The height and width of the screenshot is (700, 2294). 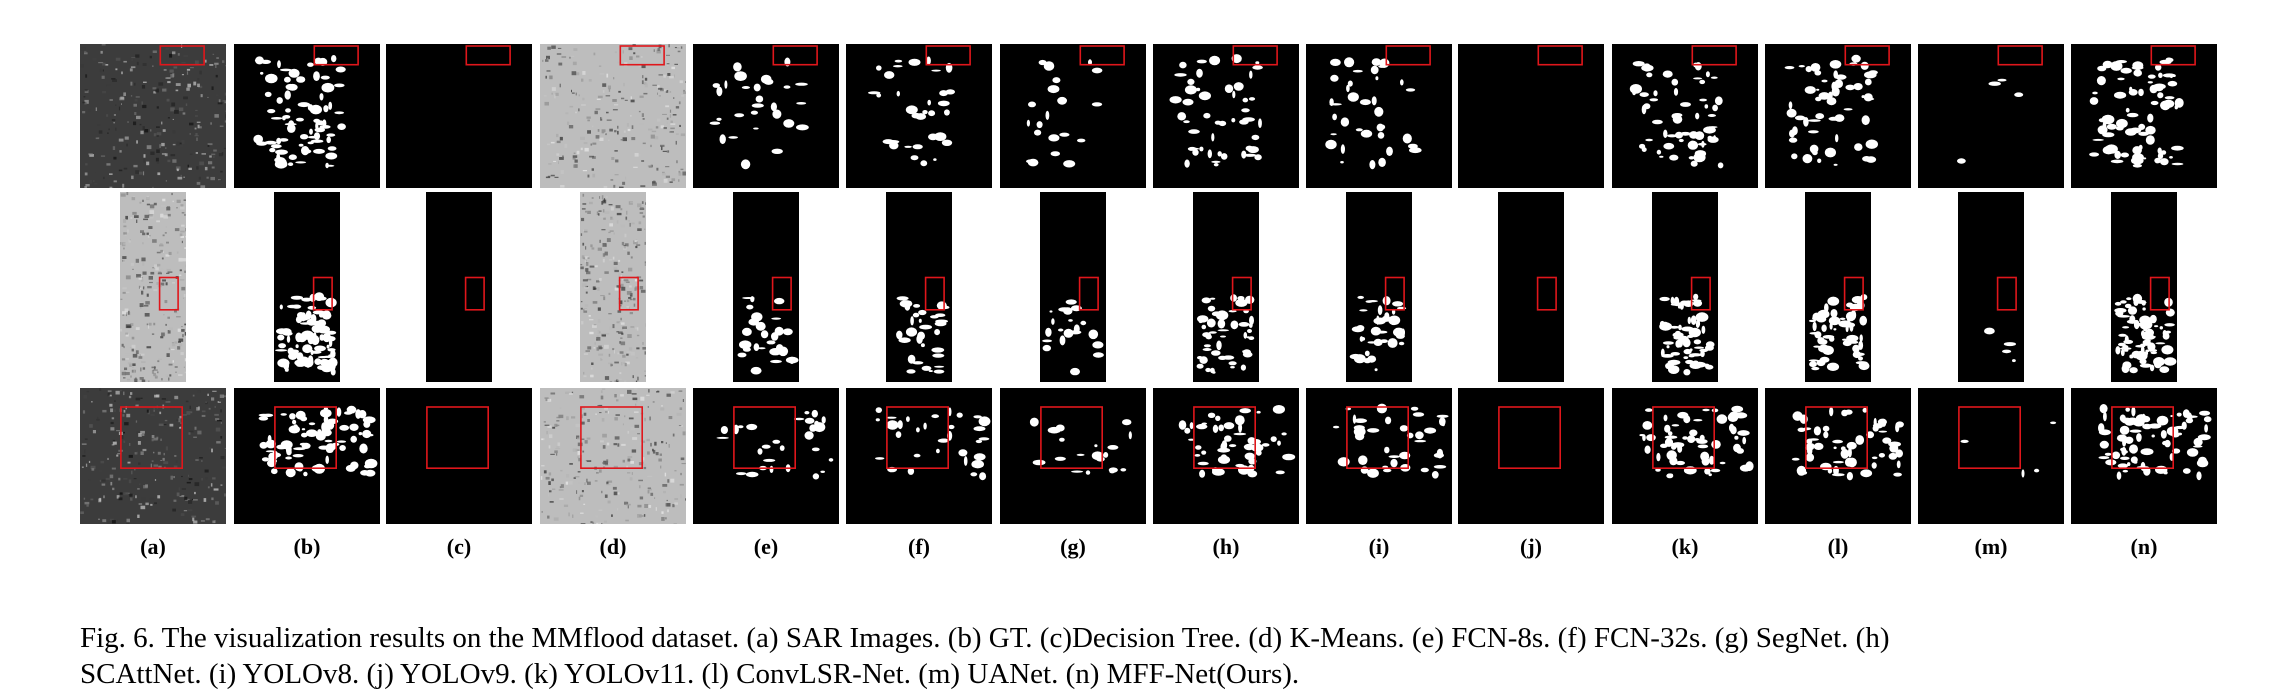 What do you see at coordinates (1073, 456) in the screenshot?
I see `result-image-r3-c7` at bounding box center [1073, 456].